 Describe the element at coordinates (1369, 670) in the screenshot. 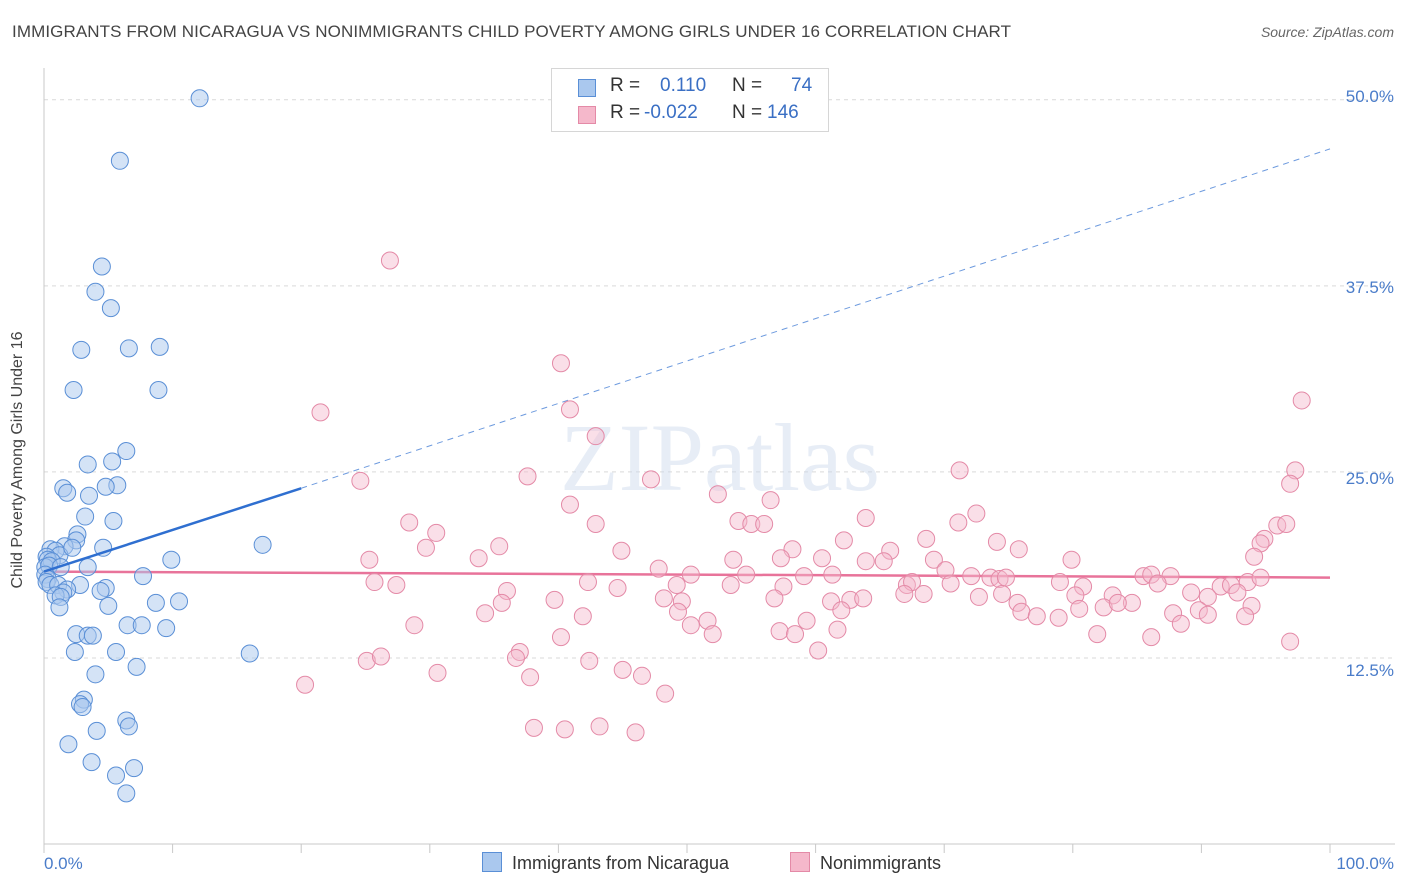

I see `y-tick-12-5: 12.5%` at that location.